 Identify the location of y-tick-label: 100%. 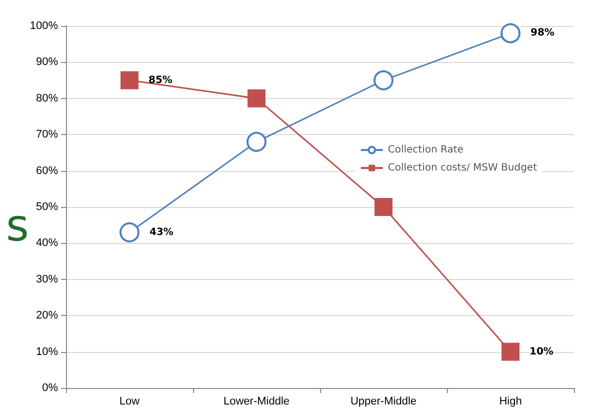
(44, 26).